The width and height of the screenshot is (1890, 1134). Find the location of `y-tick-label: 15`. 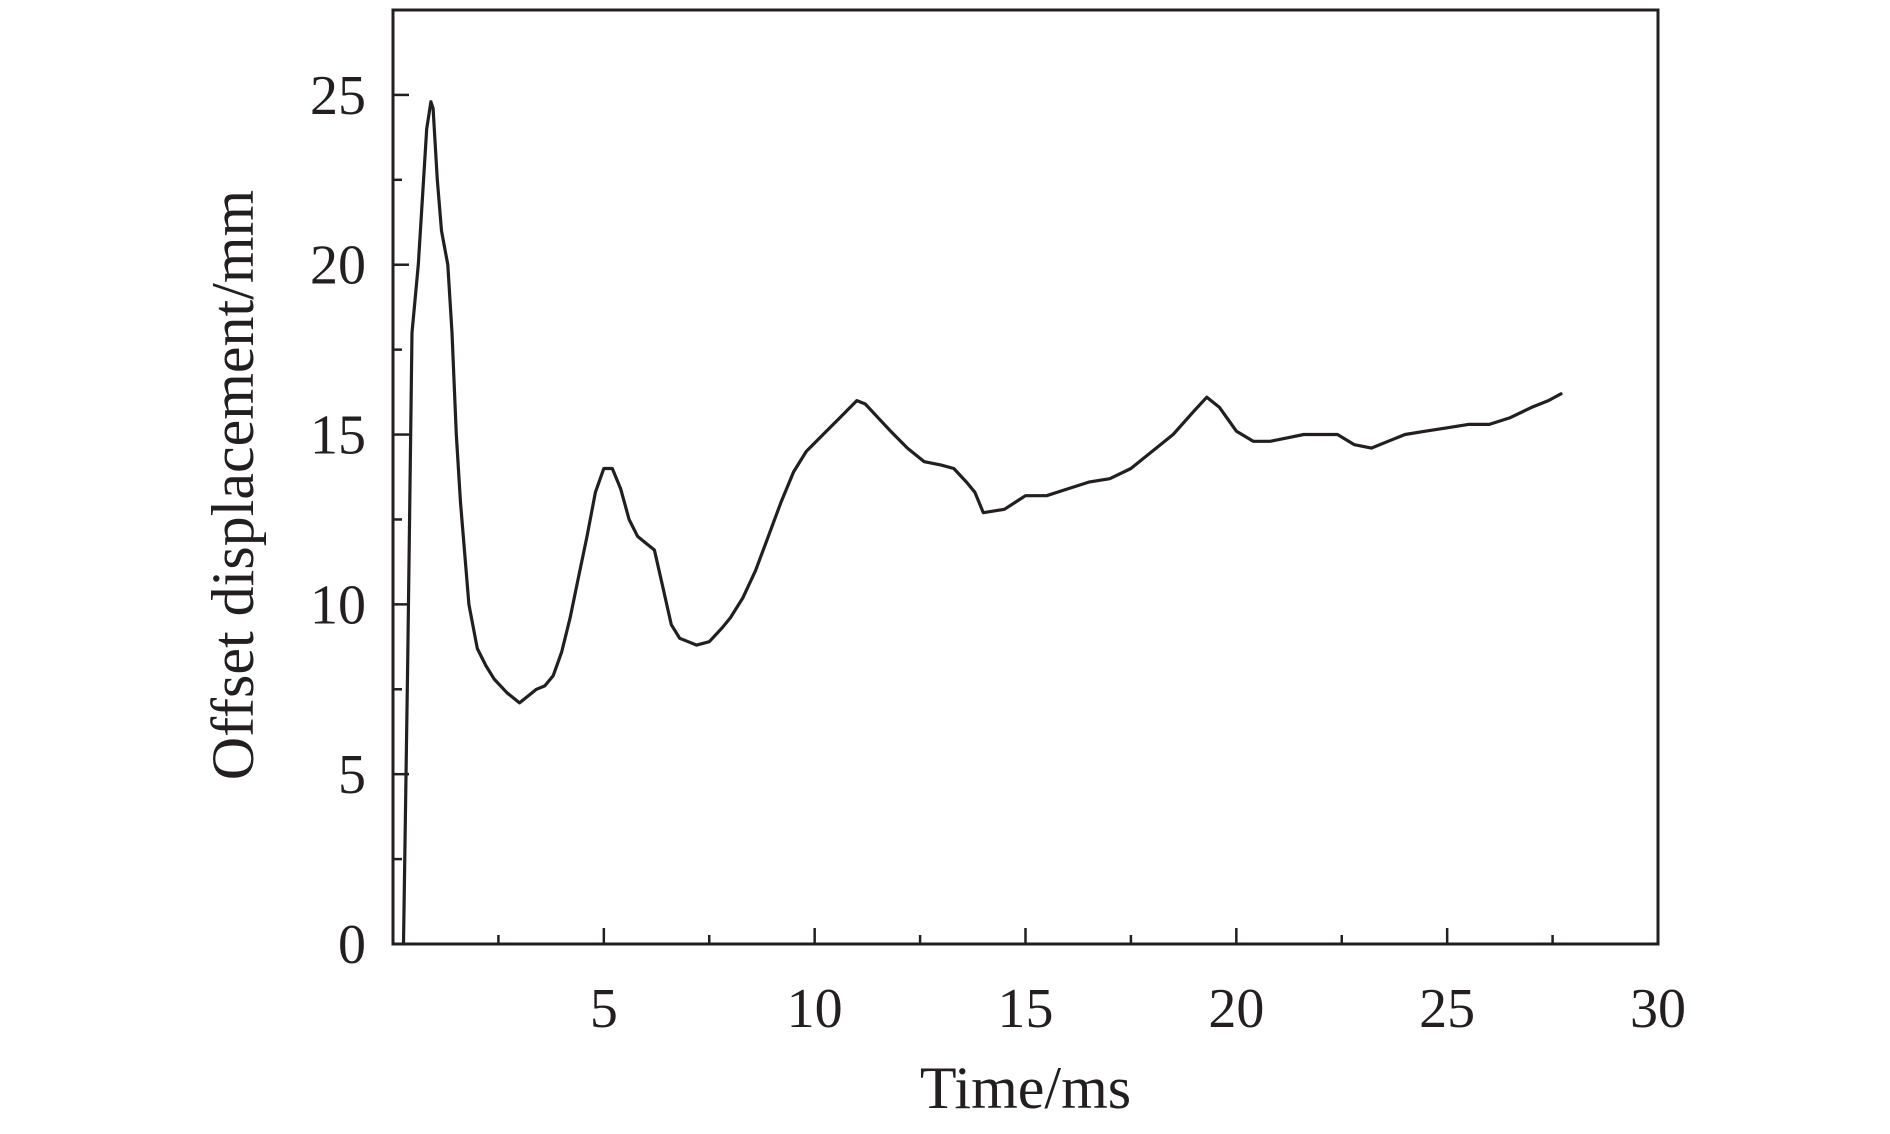

y-tick-label: 15 is located at coordinates (338, 436).